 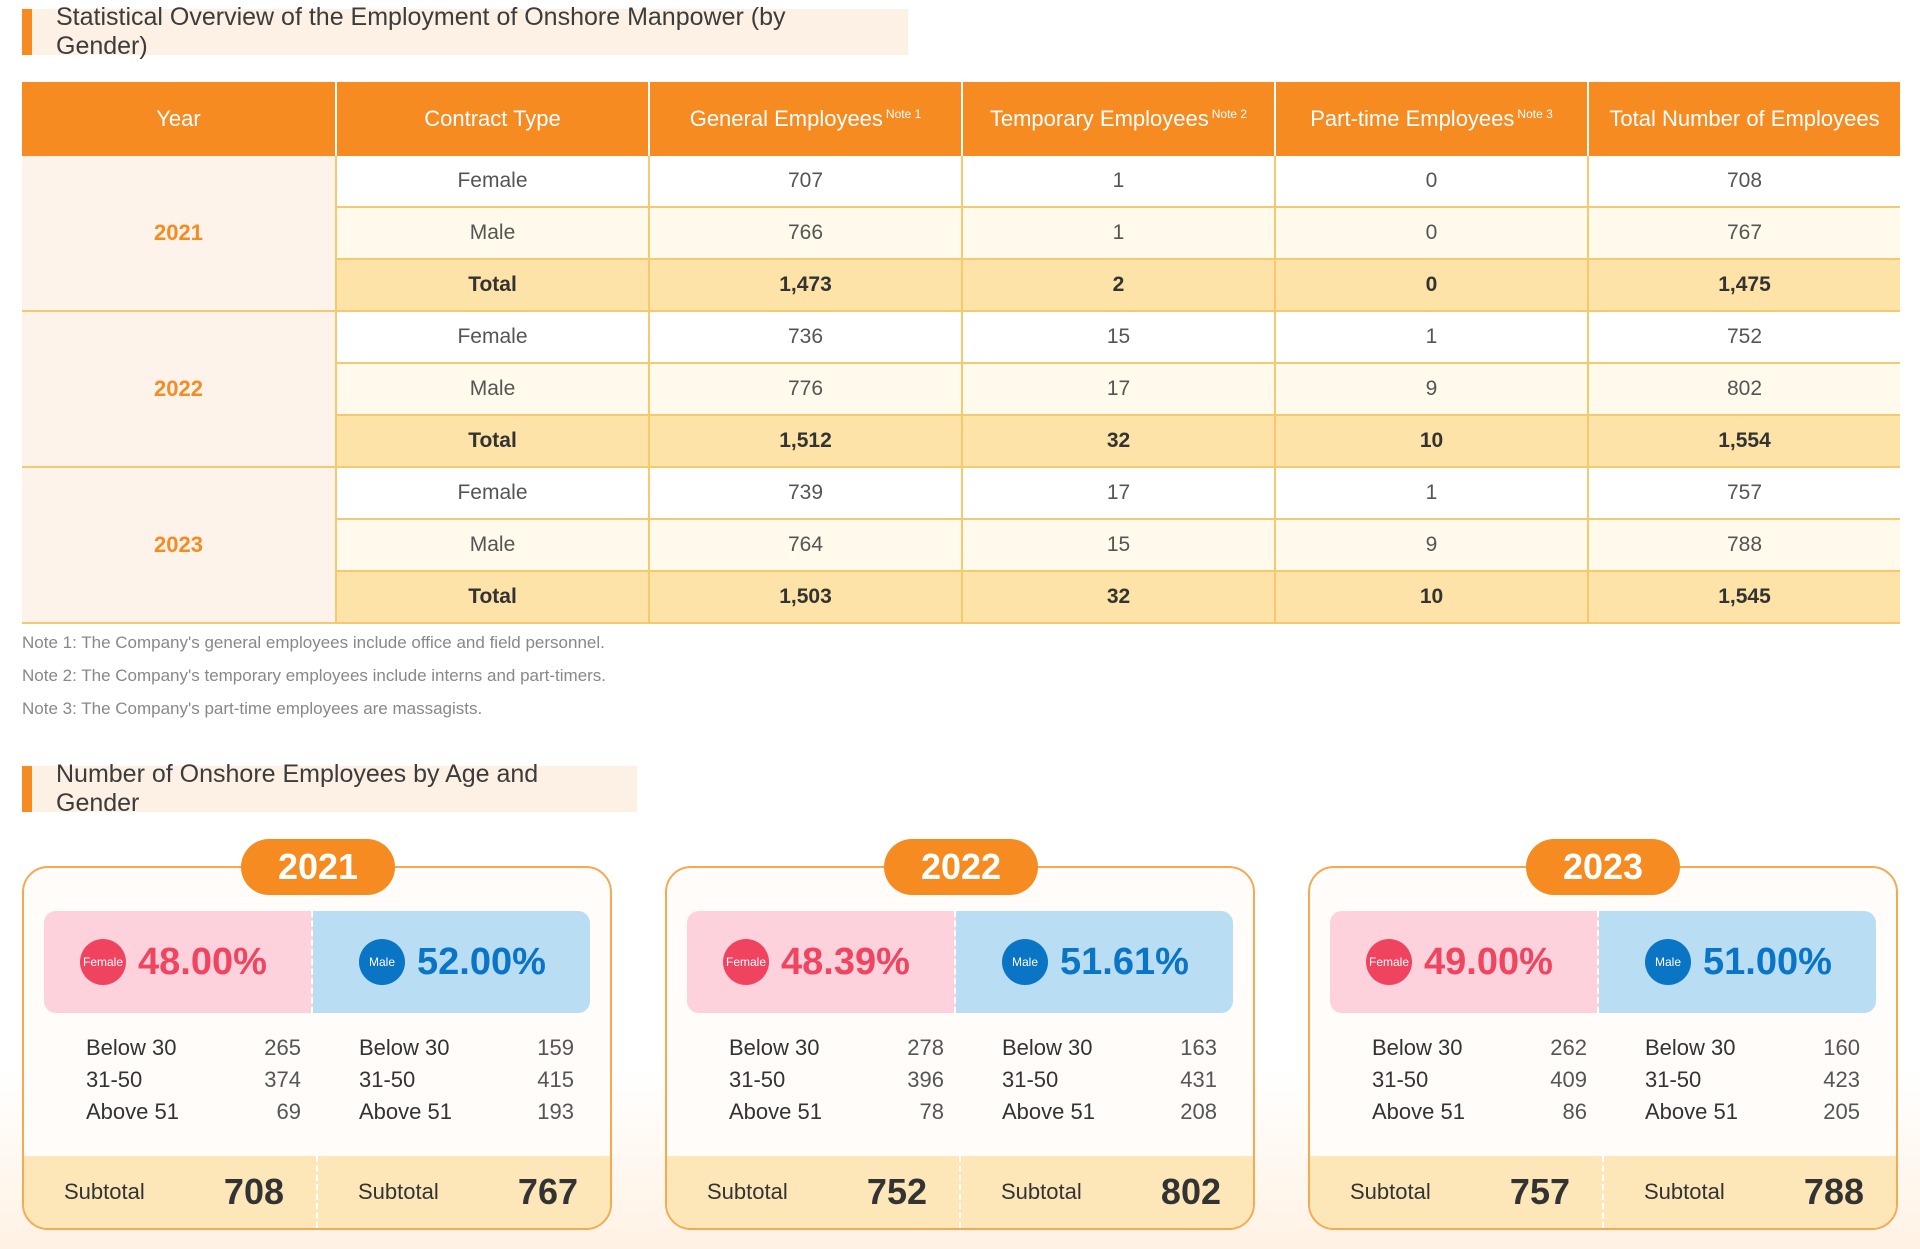 I want to click on year-cell: 2021, so click(x=179, y=234).